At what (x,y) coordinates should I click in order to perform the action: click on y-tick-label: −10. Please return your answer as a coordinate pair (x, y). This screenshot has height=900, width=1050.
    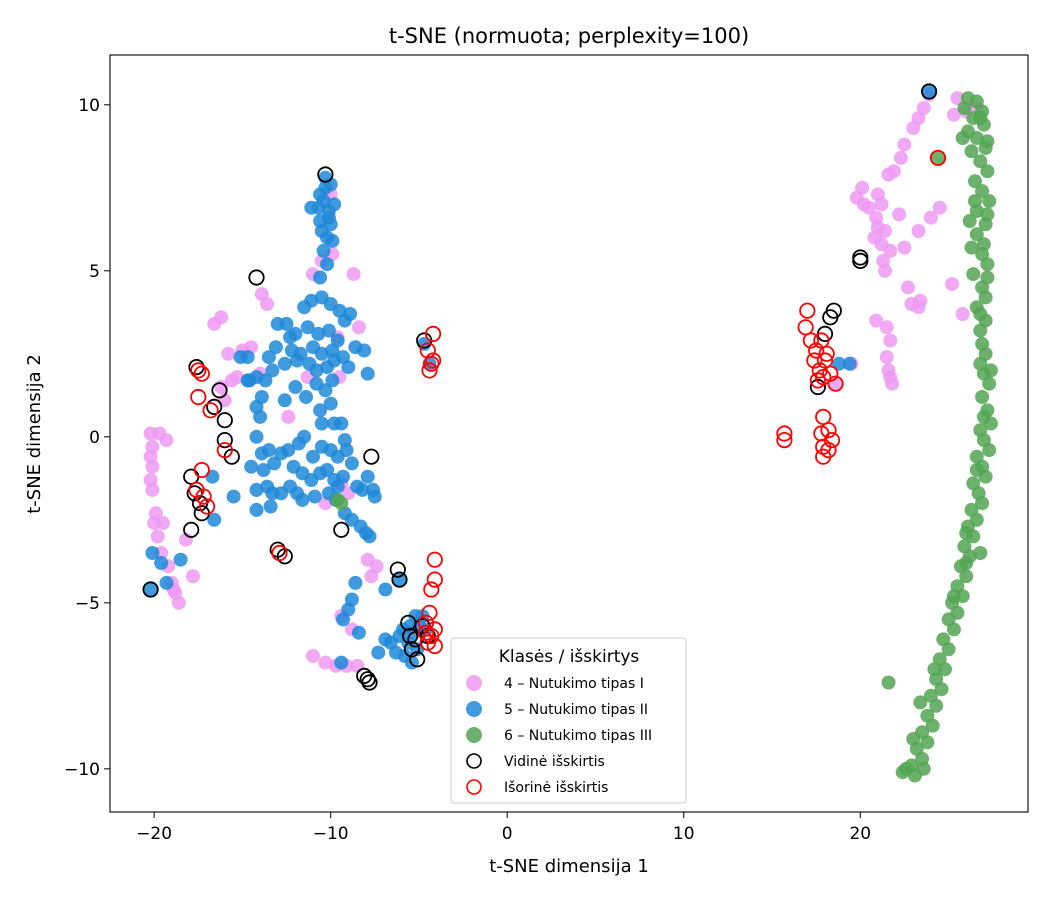
    Looking at the image, I should click on (82, 770).